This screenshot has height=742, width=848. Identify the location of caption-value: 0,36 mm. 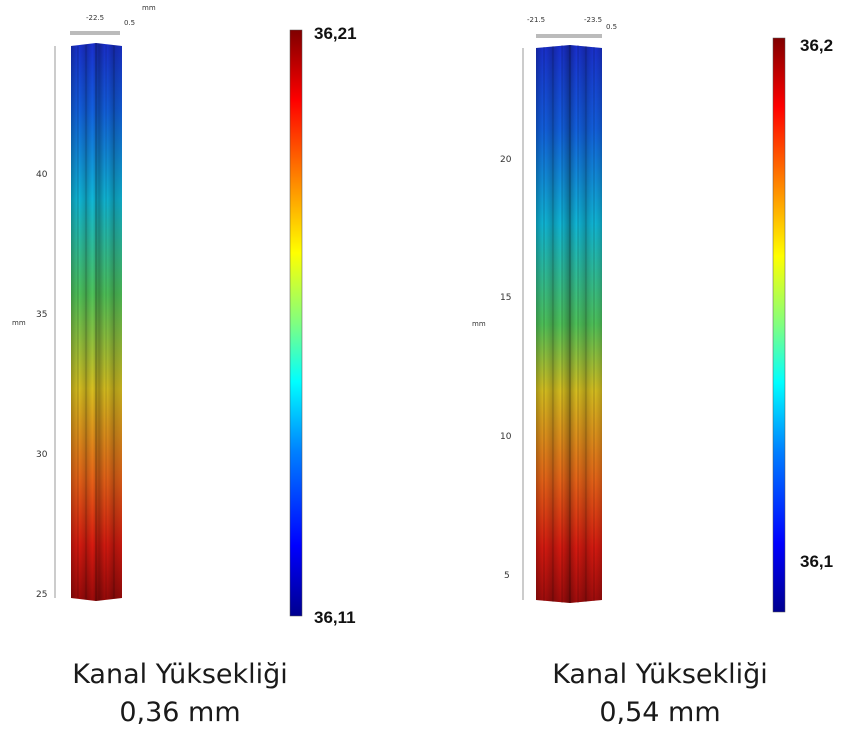
(180, 712).